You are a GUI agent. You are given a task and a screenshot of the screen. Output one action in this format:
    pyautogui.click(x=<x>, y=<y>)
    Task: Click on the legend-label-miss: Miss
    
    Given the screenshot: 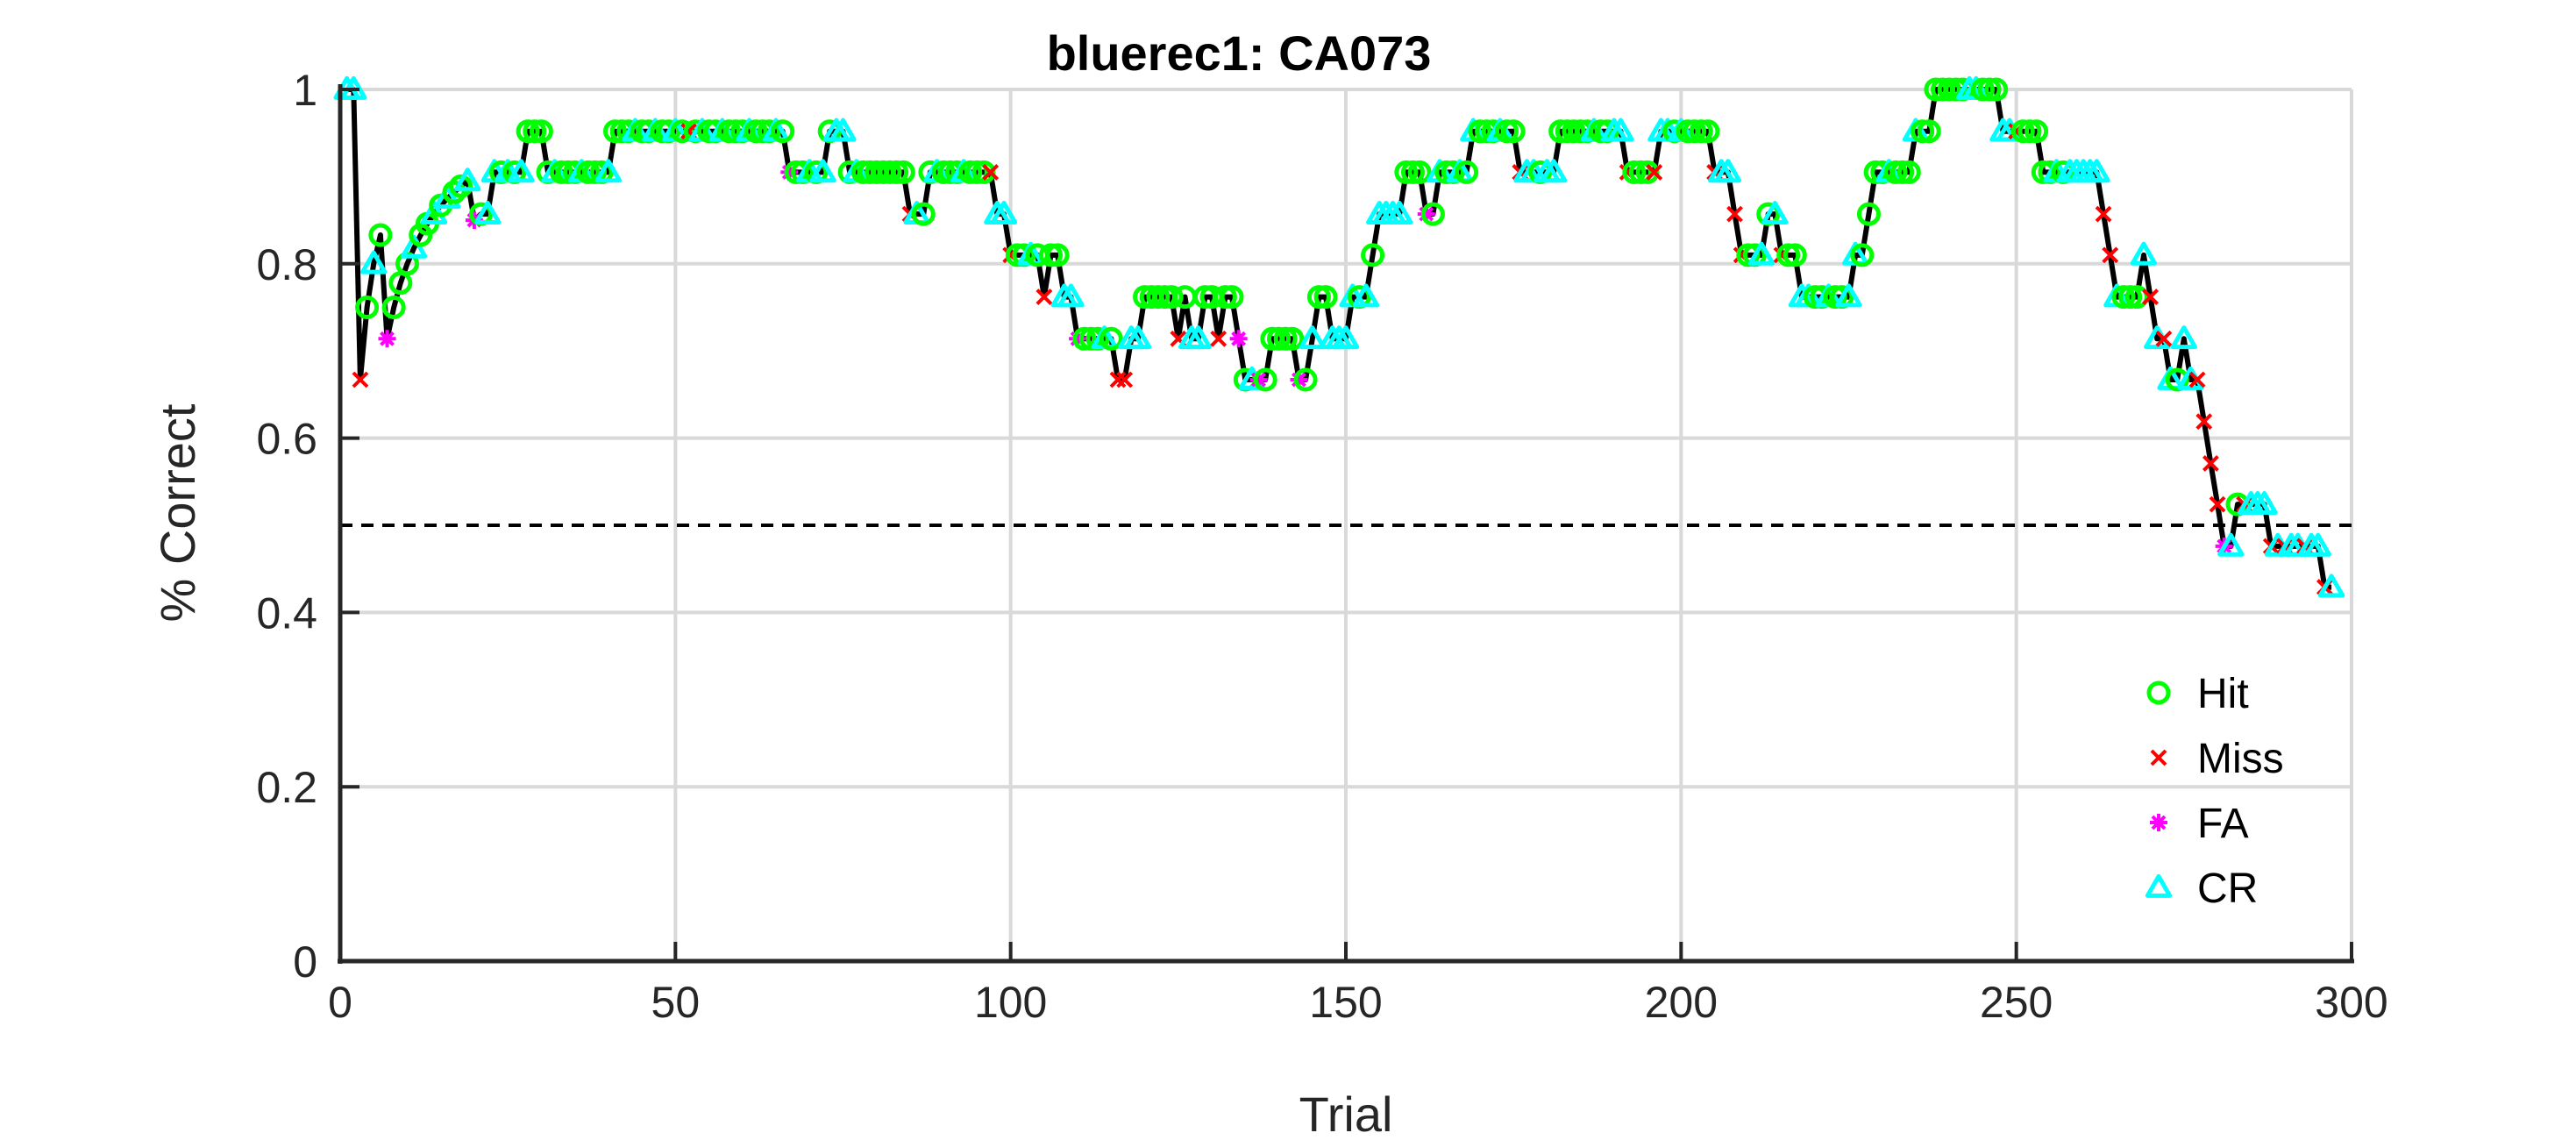 What is the action you would take?
    pyautogui.click(x=2240, y=759)
    